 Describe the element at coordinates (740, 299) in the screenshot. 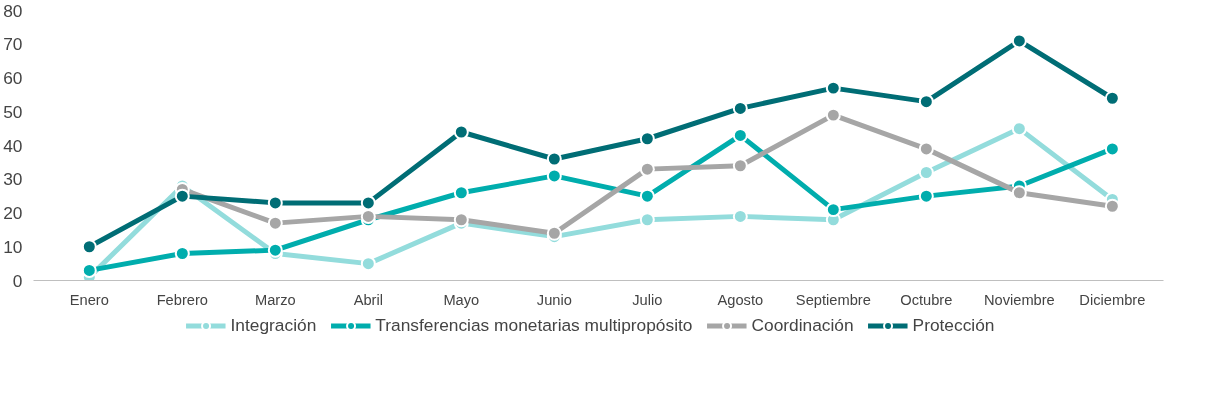

I see `x-tick-label: Agosto` at that location.